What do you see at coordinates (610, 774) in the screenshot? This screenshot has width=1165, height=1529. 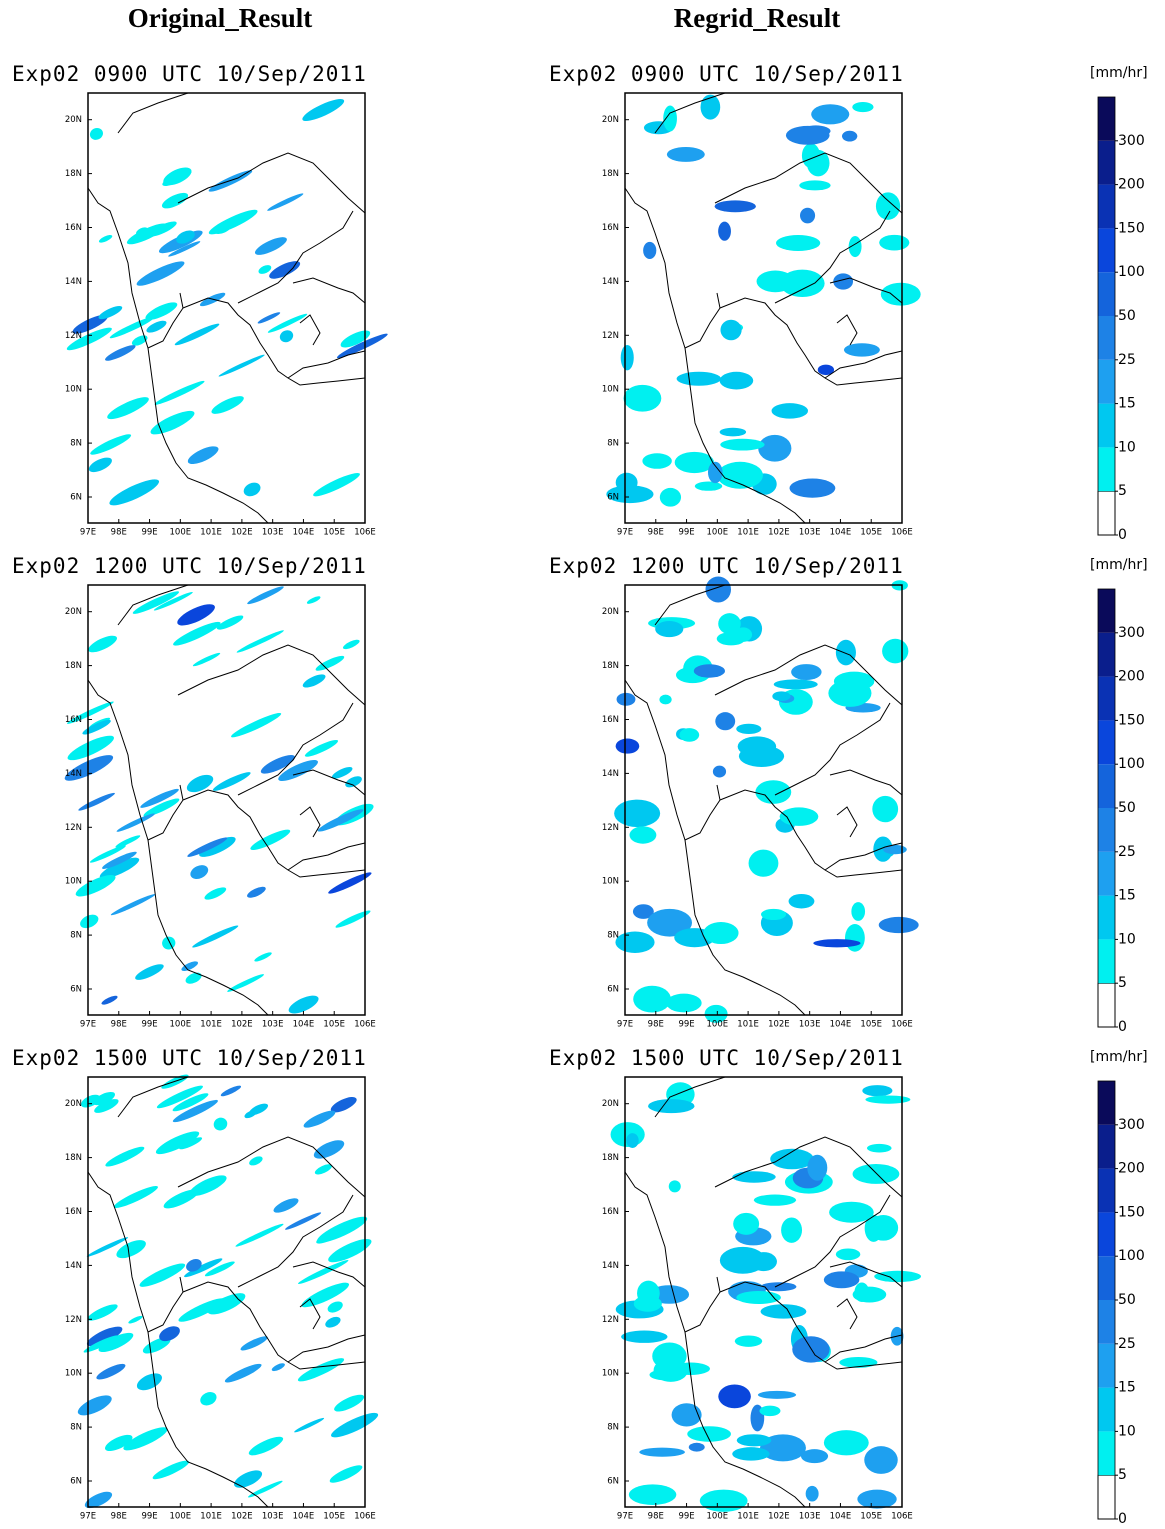 I see `lat-tick-label: 14N` at bounding box center [610, 774].